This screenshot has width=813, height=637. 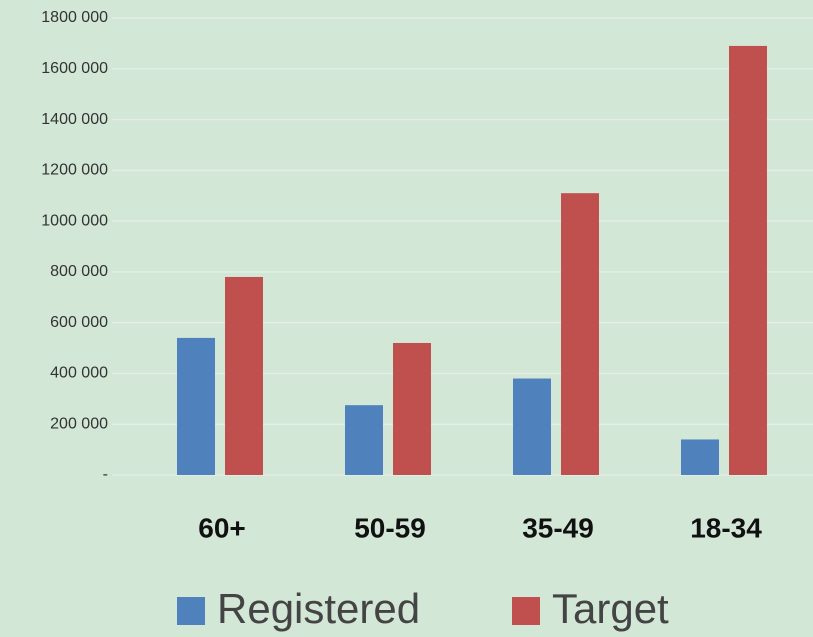 I want to click on x-tick-label: 18-34, so click(x=726, y=527).